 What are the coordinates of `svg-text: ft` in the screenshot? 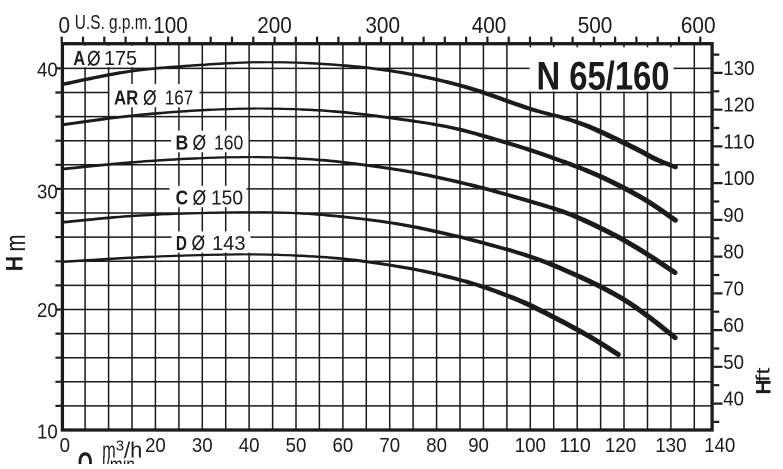 It's located at (764, 374).